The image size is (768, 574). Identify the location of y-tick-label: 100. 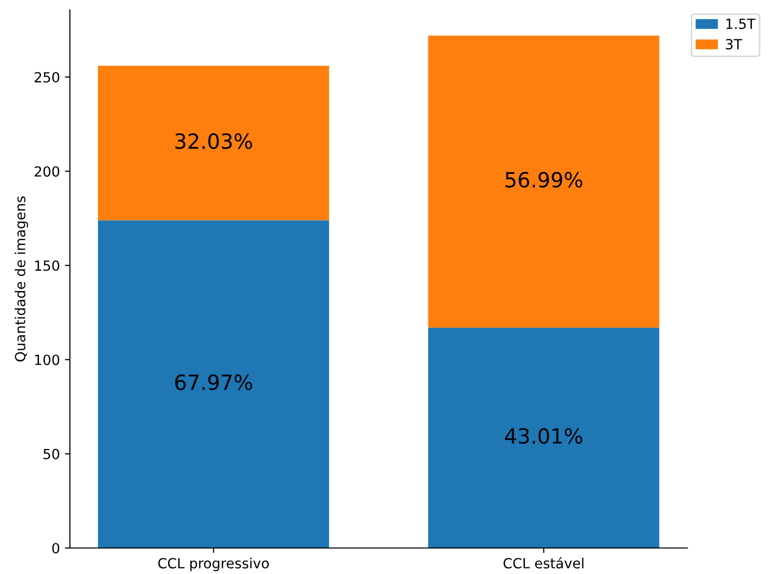
(47, 360).